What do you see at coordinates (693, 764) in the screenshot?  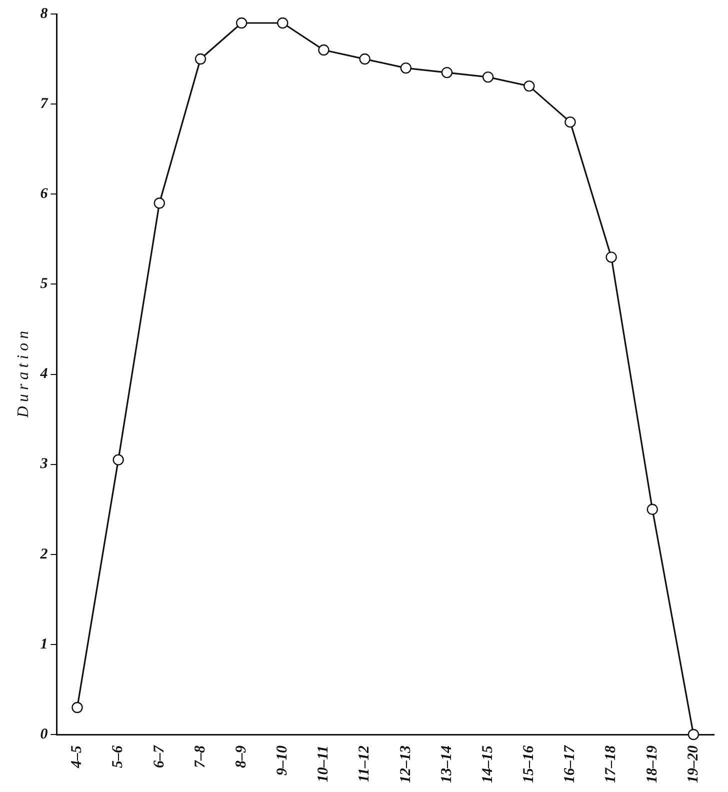 I see `x-tick-label: 19–20` at bounding box center [693, 764].